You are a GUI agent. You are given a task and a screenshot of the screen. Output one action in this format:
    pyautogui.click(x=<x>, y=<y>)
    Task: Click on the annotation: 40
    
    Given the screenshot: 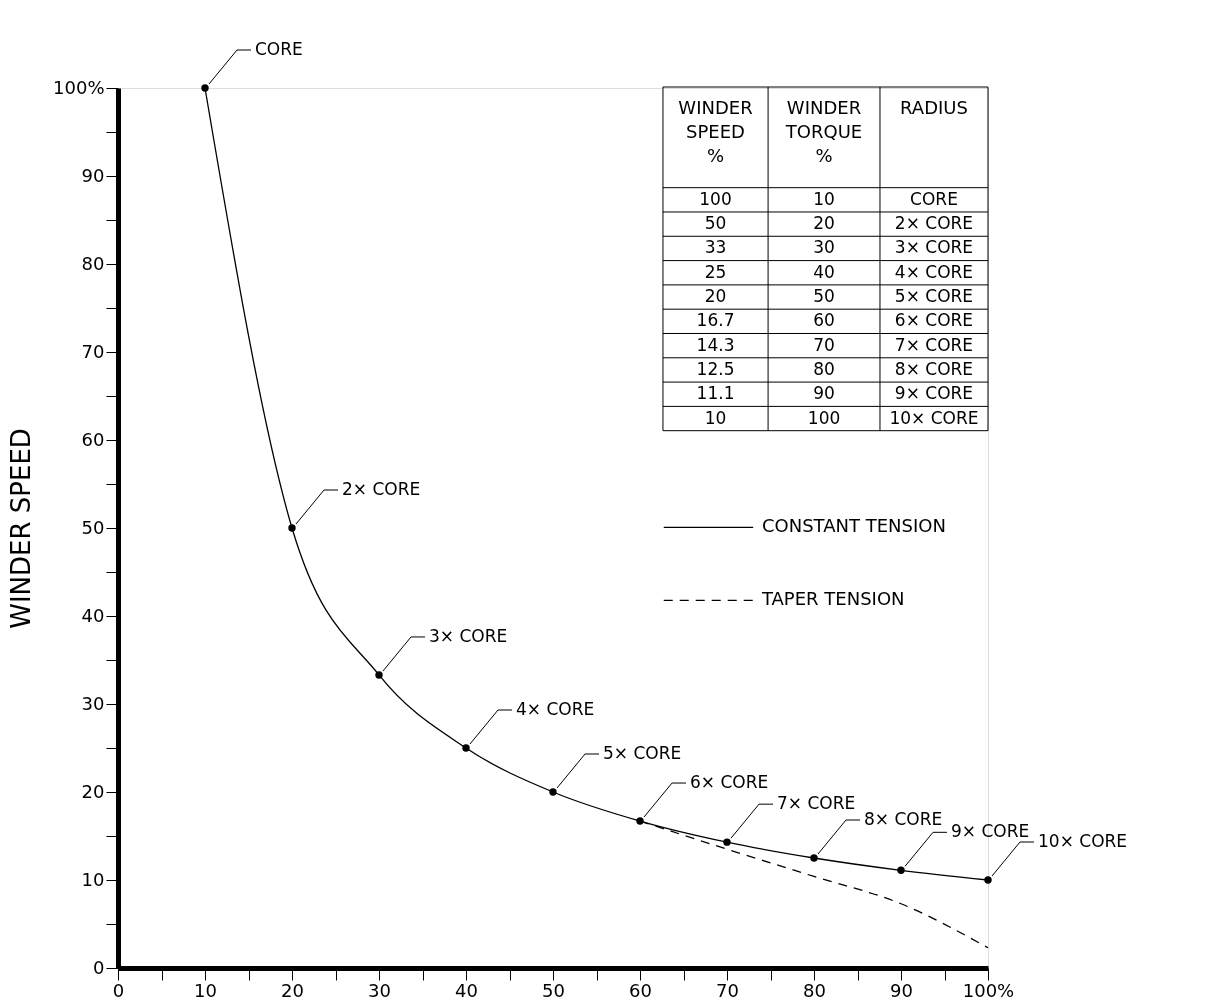 What is the action you would take?
    pyautogui.click(x=824, y=271)
    